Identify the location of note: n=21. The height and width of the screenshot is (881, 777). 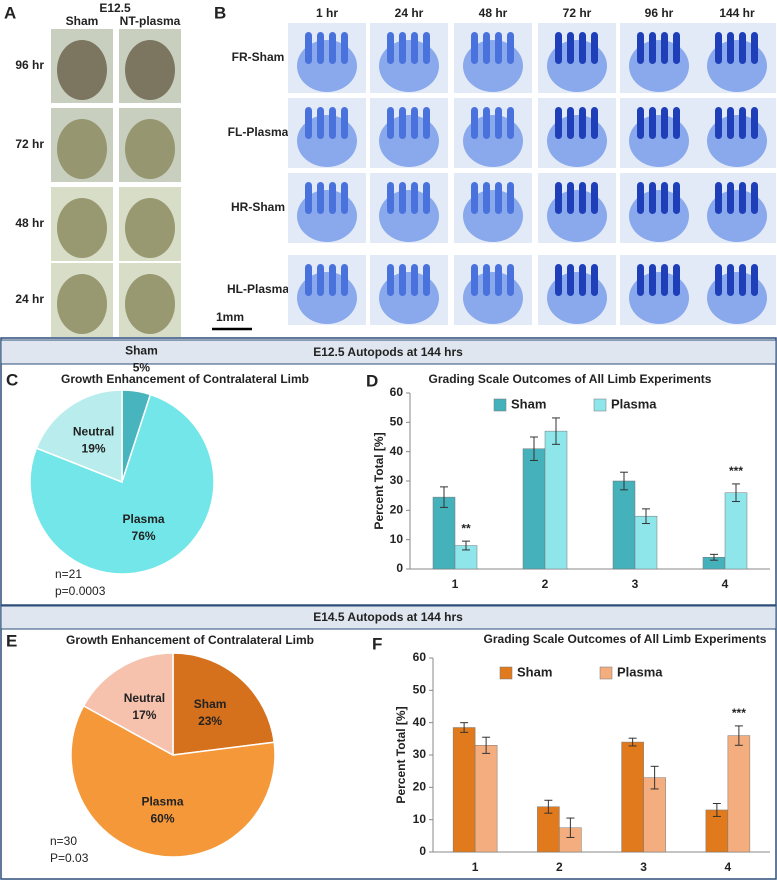
(68, 574).